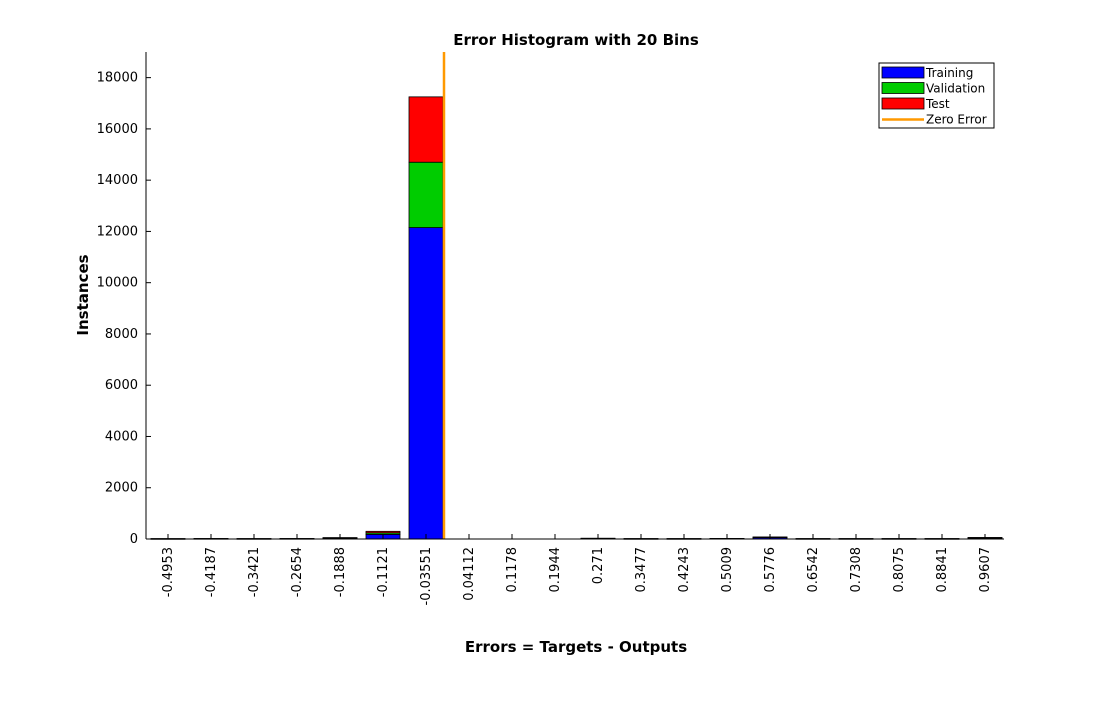 The height and width of the screenshot is (704, 1112). Describe the element at coordinates (937, 104) in the screenshot. I see `legend-label-test: Test` at that location.